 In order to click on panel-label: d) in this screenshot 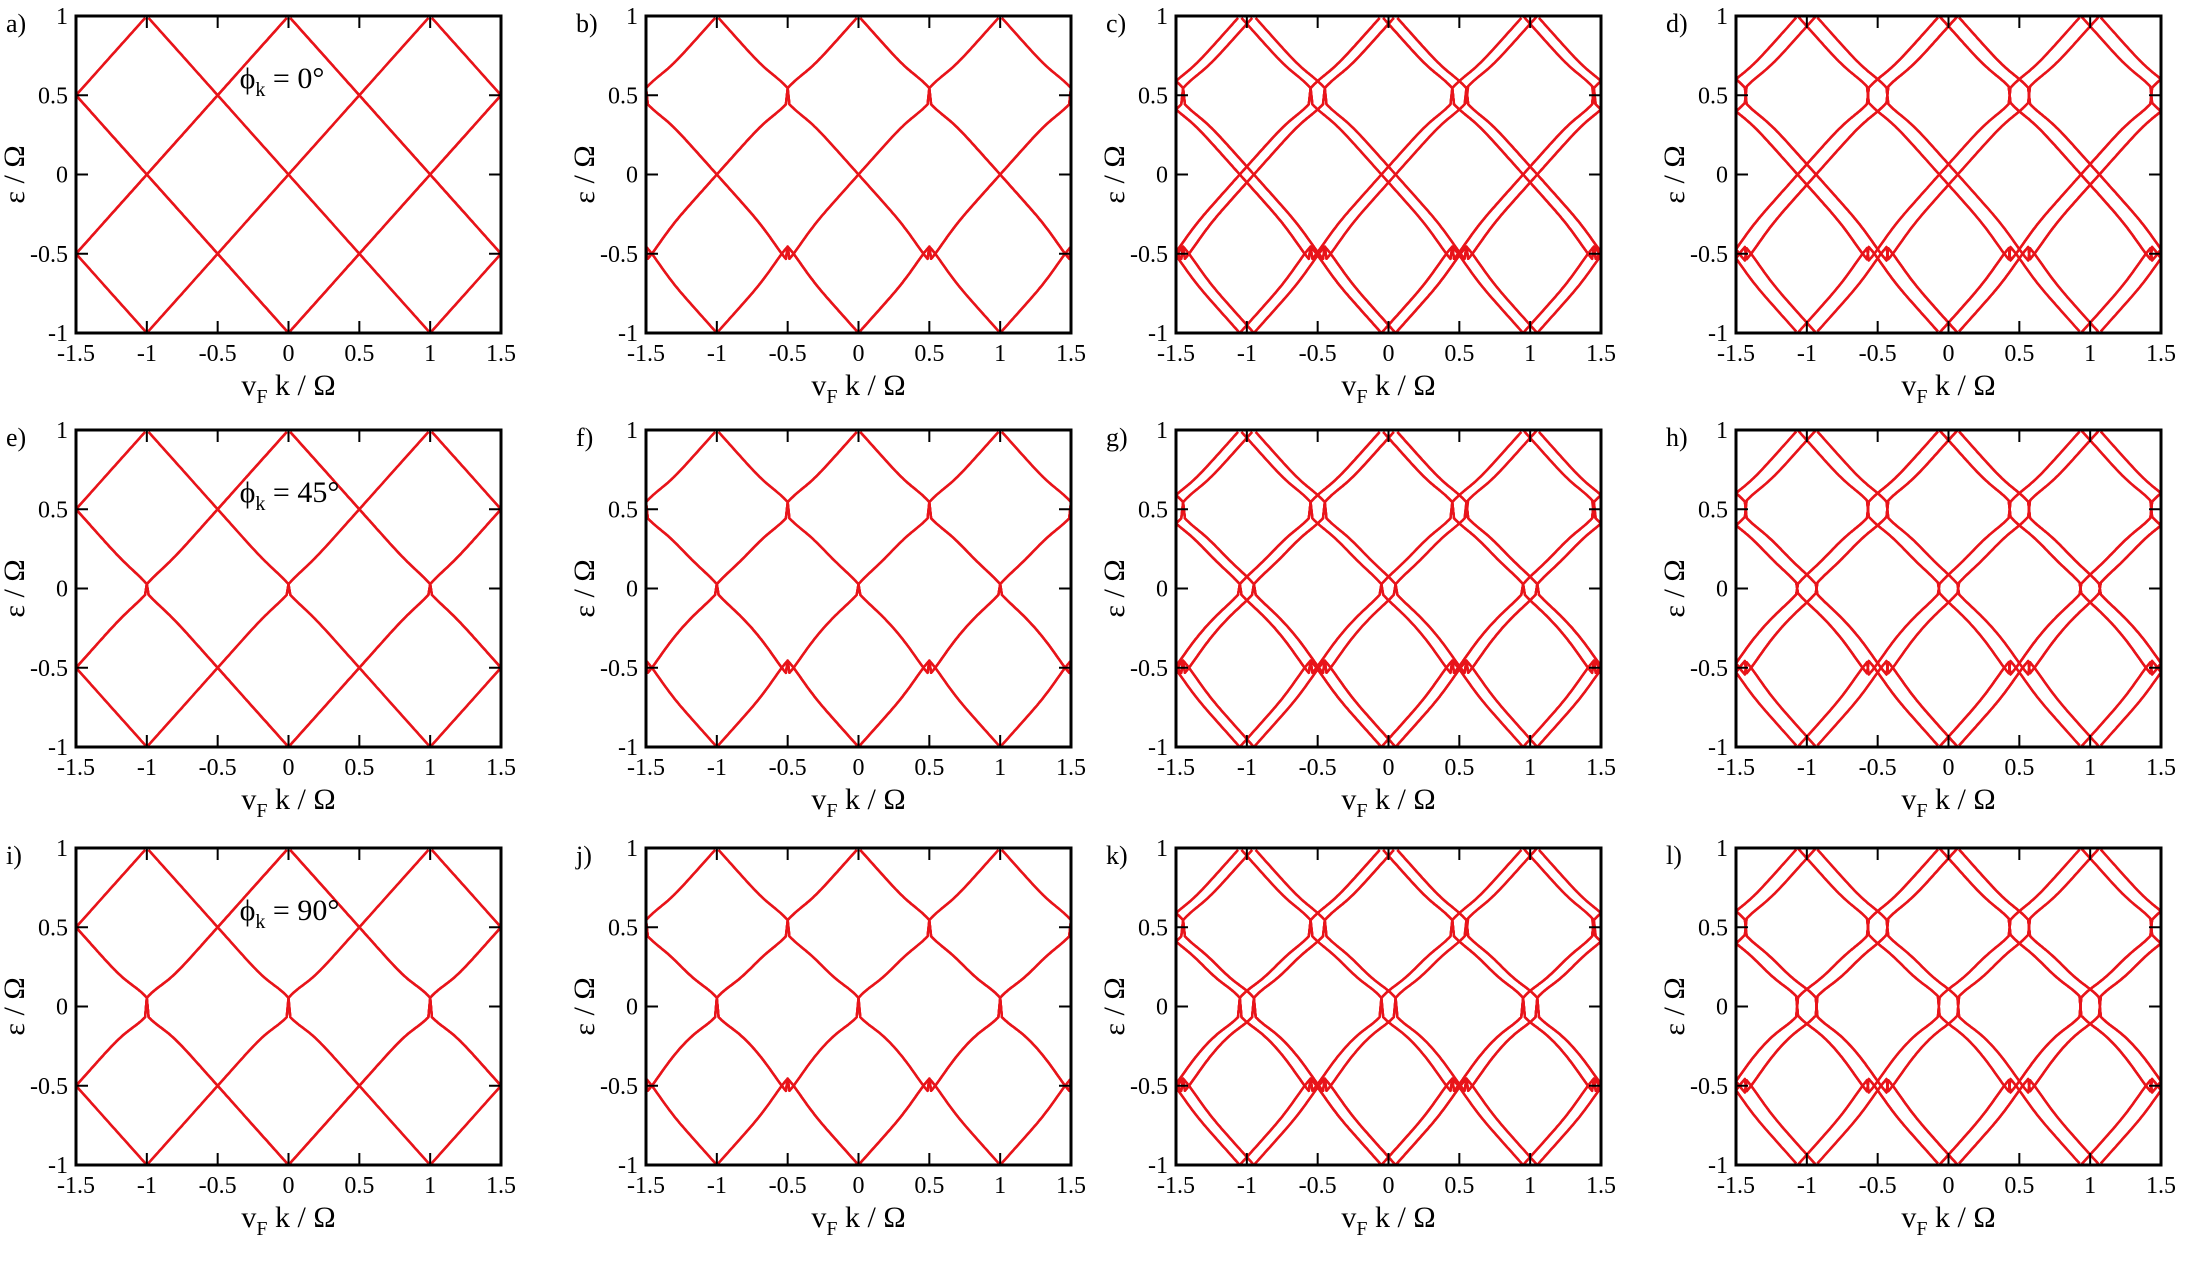, I will do `click(1677, 23)`.